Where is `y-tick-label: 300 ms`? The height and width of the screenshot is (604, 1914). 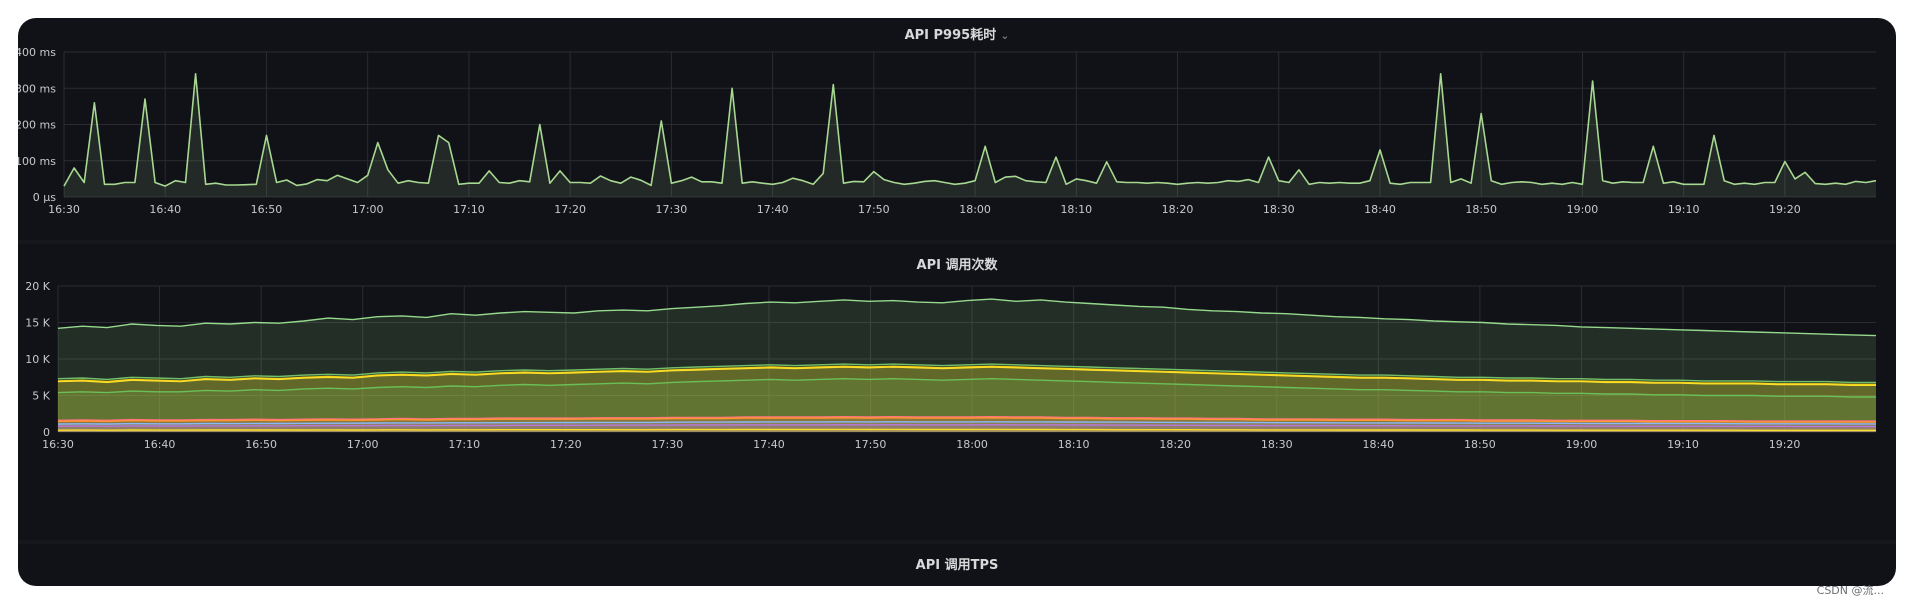
y-tick-label: 300 ms is located at coordinates (37, 88).